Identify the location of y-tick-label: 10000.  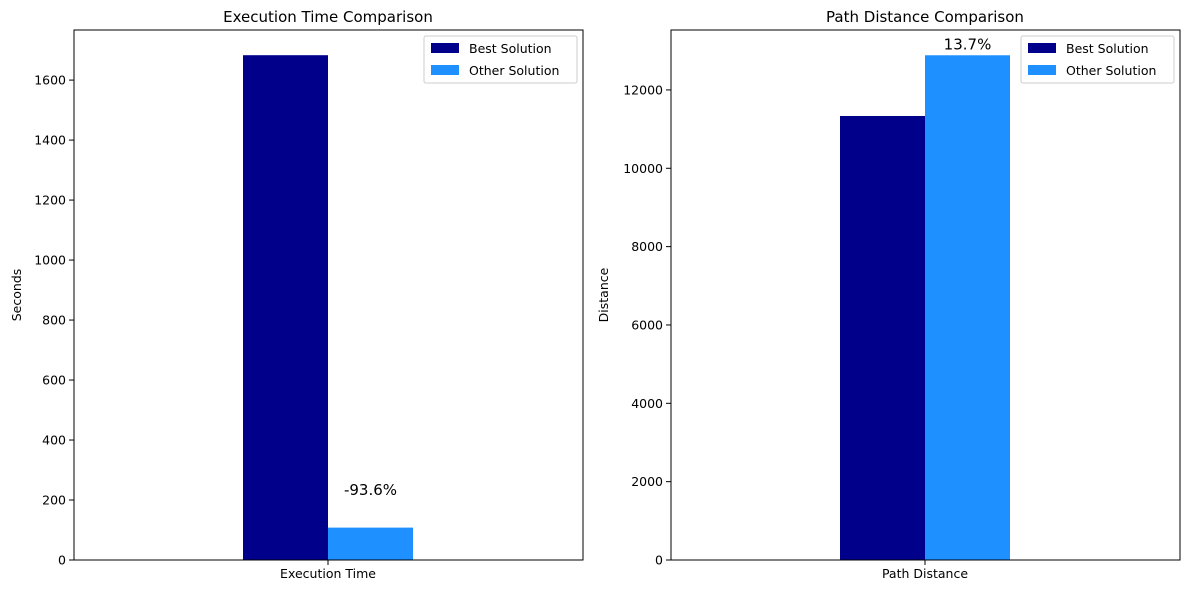
(643, 168).